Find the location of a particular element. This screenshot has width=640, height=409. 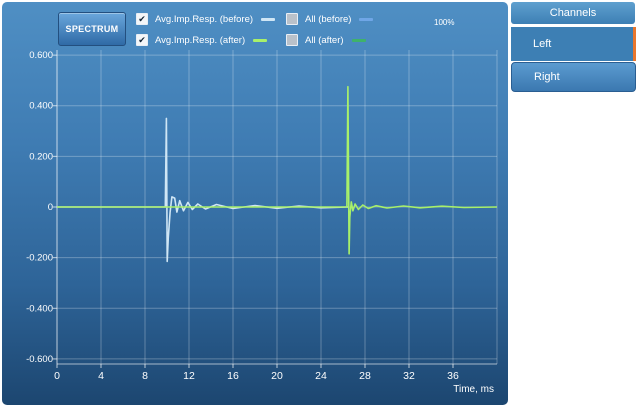

spectrum-button: SPECTRUM is located at coordinates (92, 29).